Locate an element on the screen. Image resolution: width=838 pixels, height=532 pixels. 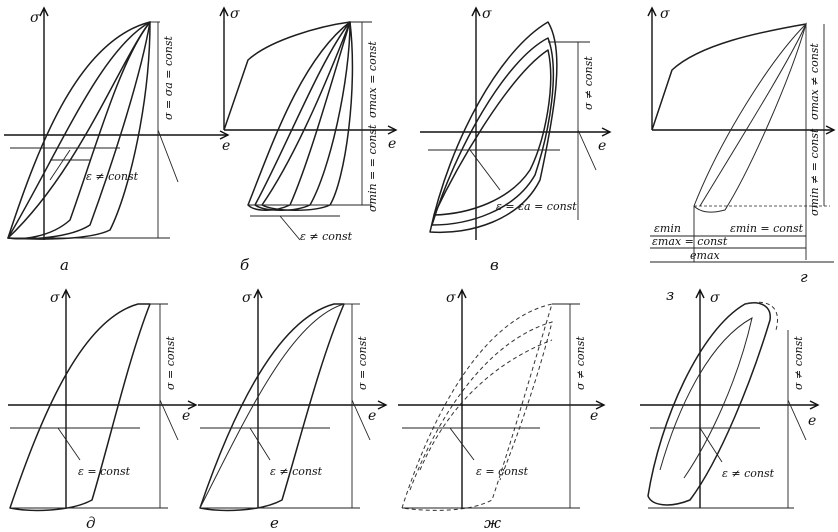
panel-zh-sigma-label: σ ≠ const is located at coordinates (580, 363).